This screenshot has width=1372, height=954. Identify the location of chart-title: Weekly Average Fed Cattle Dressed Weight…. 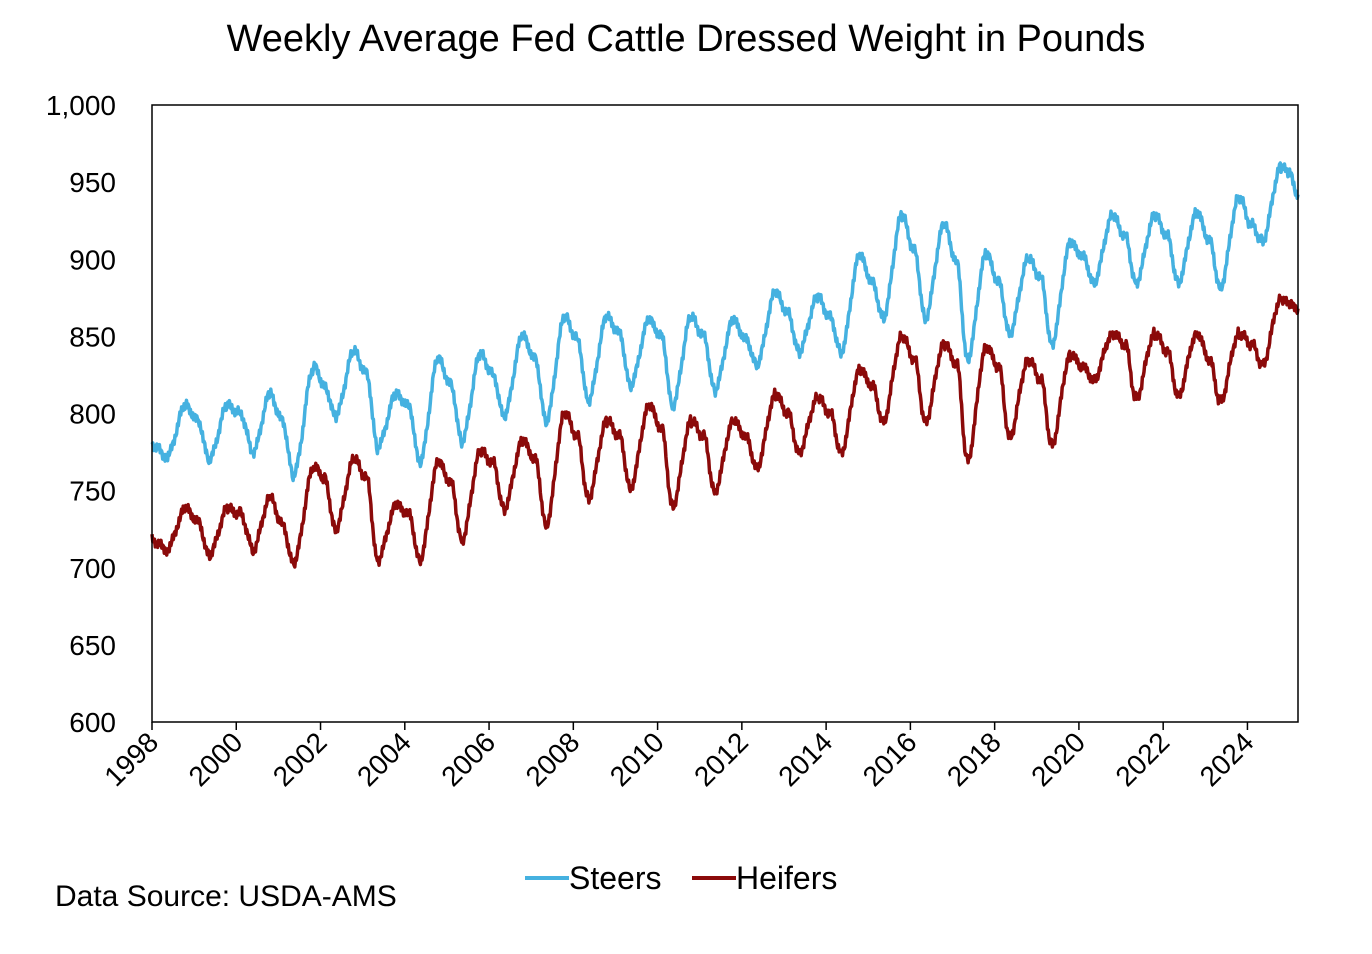
(686, 39).